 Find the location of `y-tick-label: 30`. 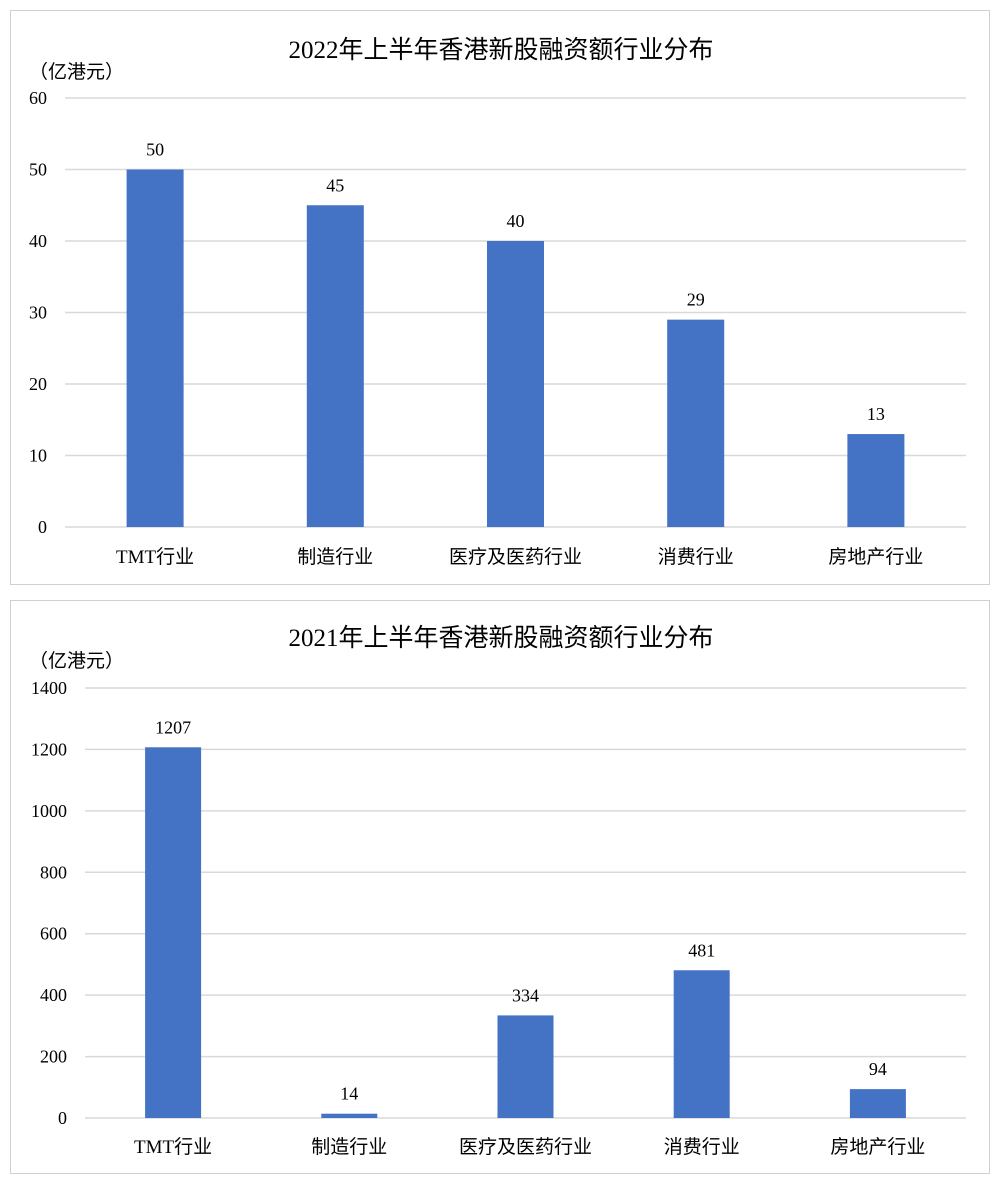

y-tick-label: 30 is located at coordinates (38, 313).